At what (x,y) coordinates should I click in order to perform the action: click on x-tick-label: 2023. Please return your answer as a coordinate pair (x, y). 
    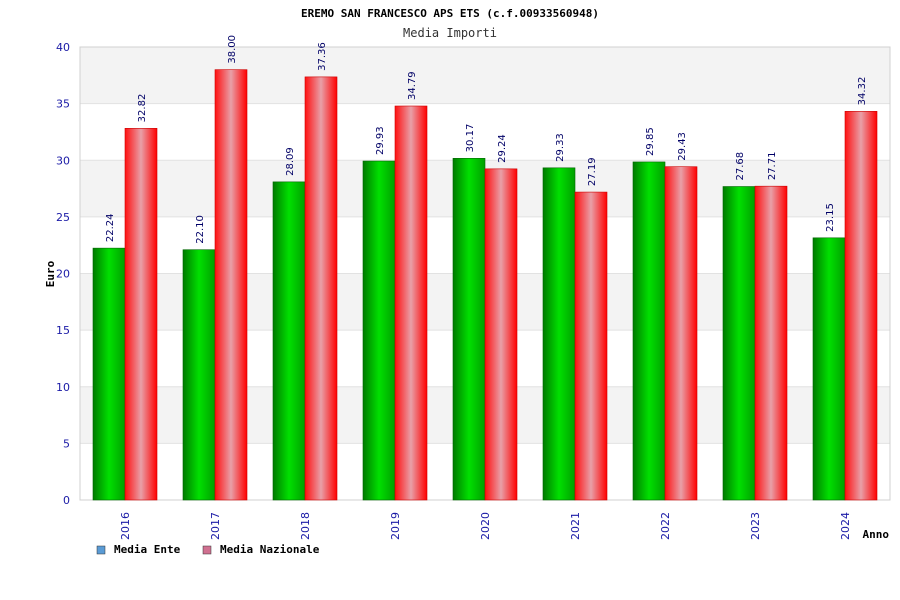
    Looking at the image, I should click on (755, 526).